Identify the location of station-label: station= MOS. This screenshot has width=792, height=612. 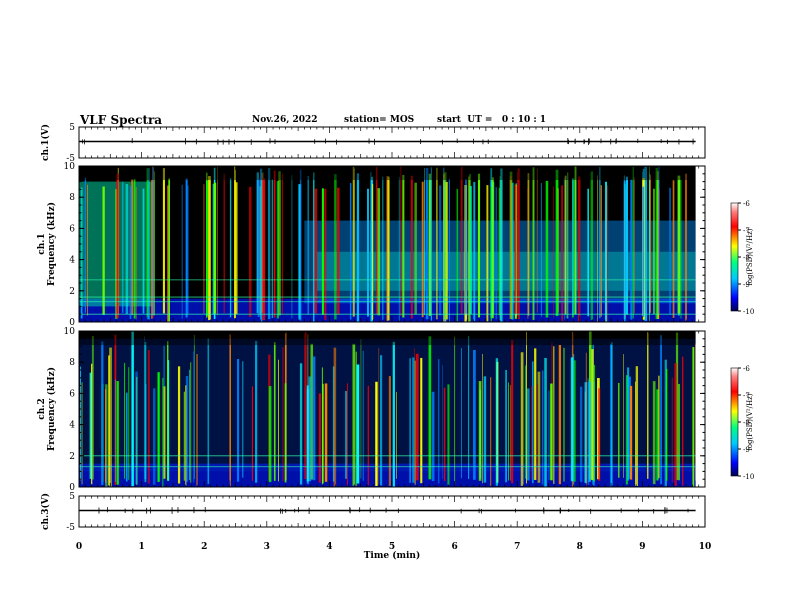
(379, 120).